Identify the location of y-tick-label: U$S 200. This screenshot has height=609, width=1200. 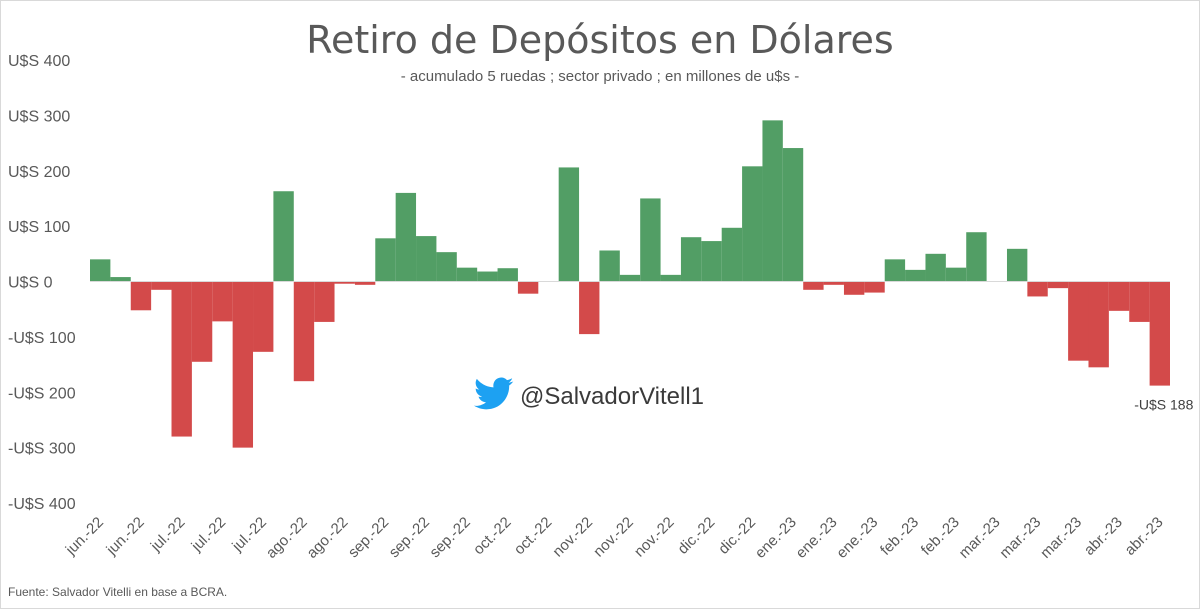
(39, 172).